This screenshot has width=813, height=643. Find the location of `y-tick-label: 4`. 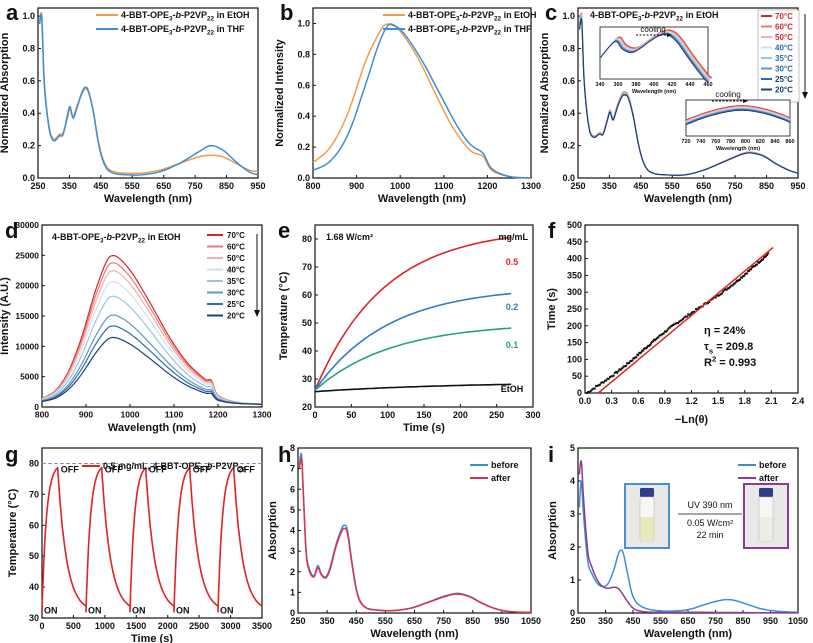

y-tick-label: 4 is located at coordinates (572, 481).